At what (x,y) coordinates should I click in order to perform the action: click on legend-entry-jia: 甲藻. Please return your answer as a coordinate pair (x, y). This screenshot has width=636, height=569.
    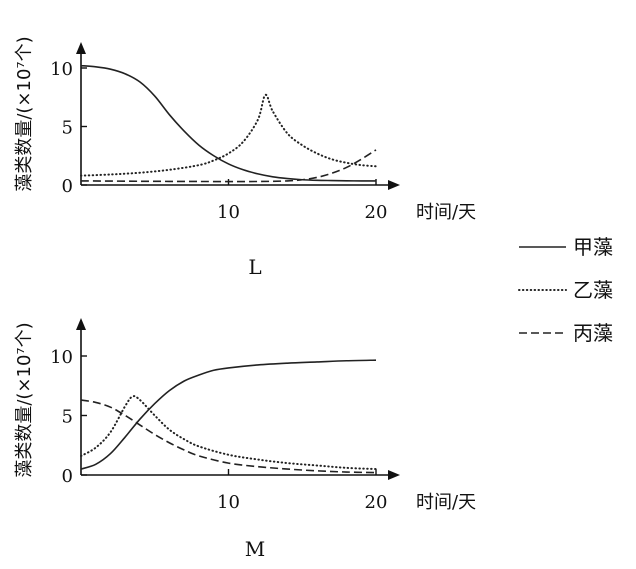
    Looking at the image, I should click on (566, 247).